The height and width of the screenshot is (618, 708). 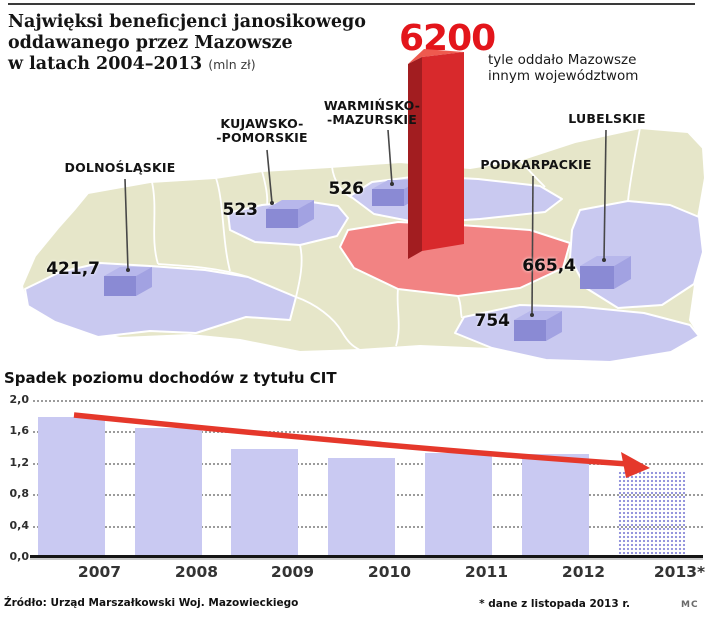 I want to click on leader-line-dolnoslaskie, so click(x=126, y=224).